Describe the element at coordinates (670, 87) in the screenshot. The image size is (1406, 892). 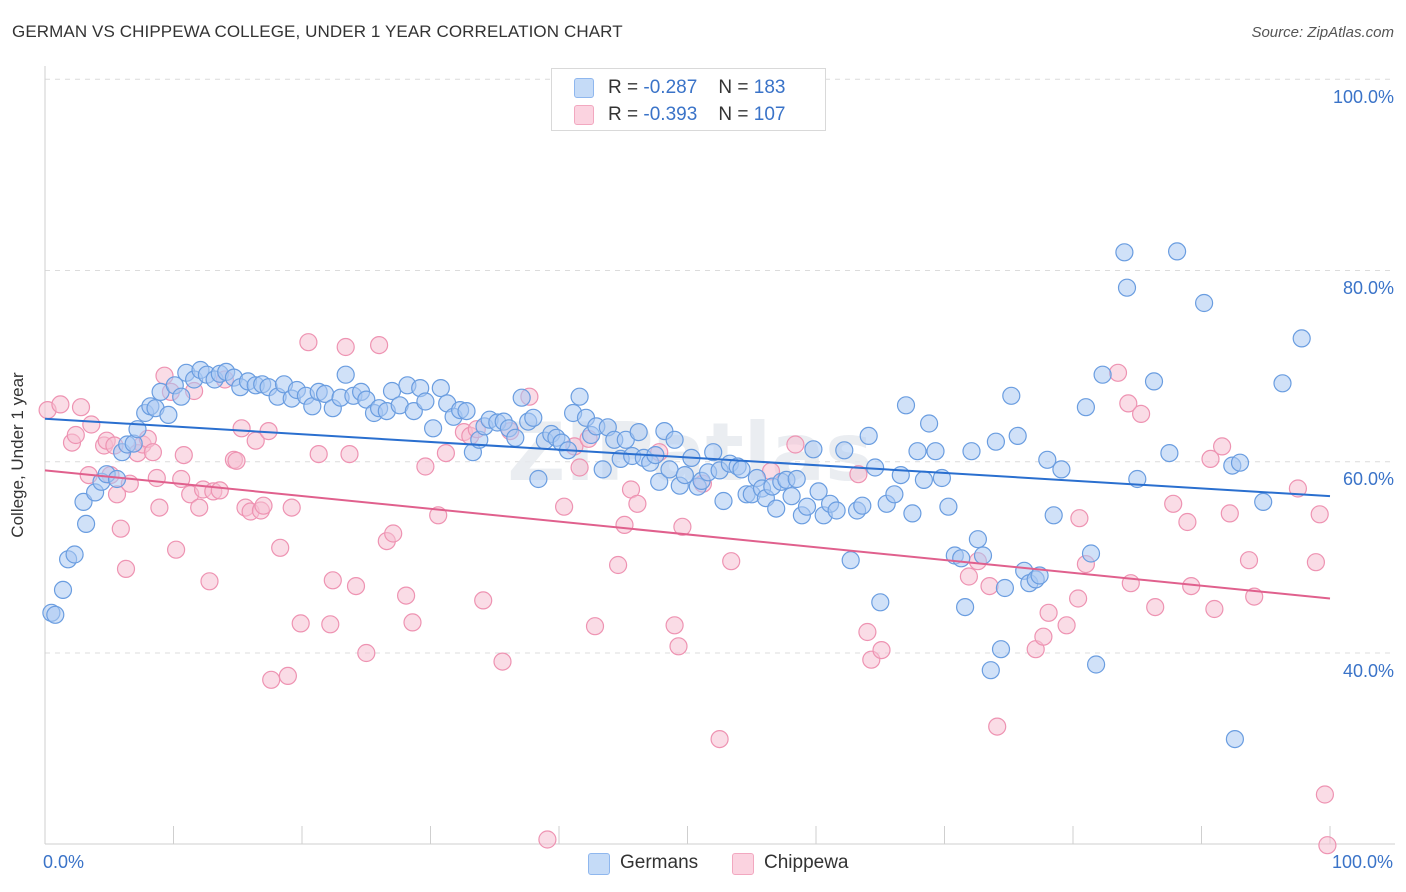
I see `r-value-germans: -0.287` at that location.